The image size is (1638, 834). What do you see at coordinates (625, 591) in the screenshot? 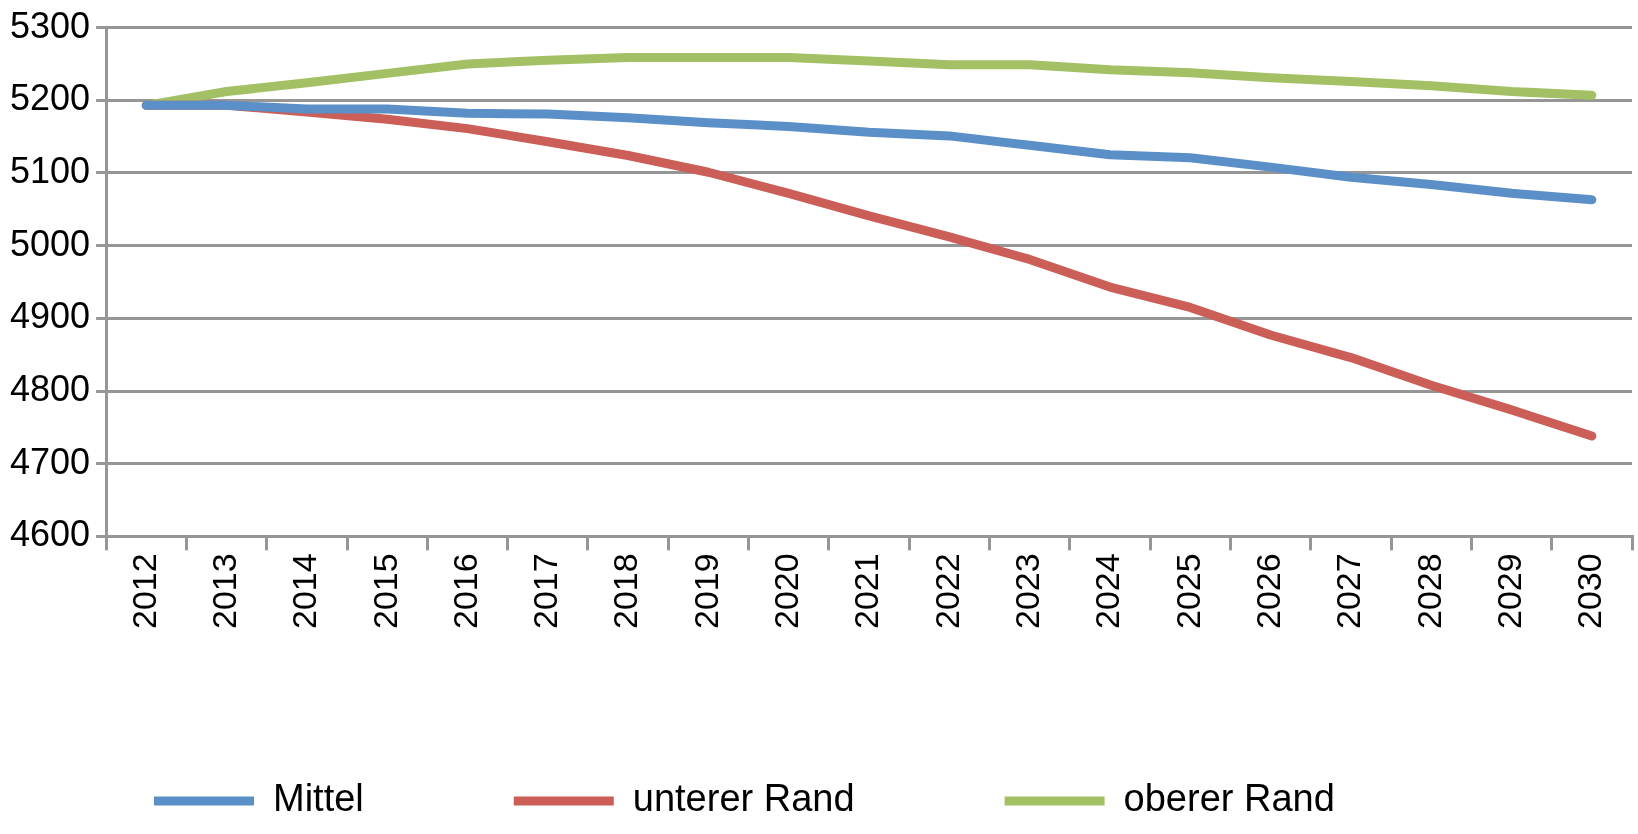
I see `x-tick-label: 2018` at bounding box center [625, 591].